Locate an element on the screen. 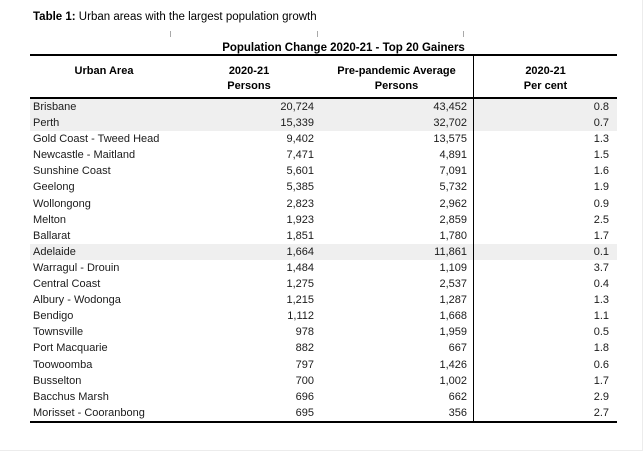 This screenshot has width=643, height=451. cell-per-cent: 0.7 is located at coordinates (545, 123).